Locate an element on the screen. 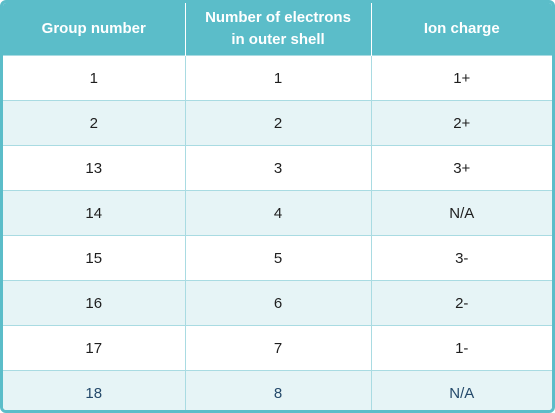 The width and height of the screenshot is (555, 413). cell-electrons: 8 is located at coordinates (277, 390).